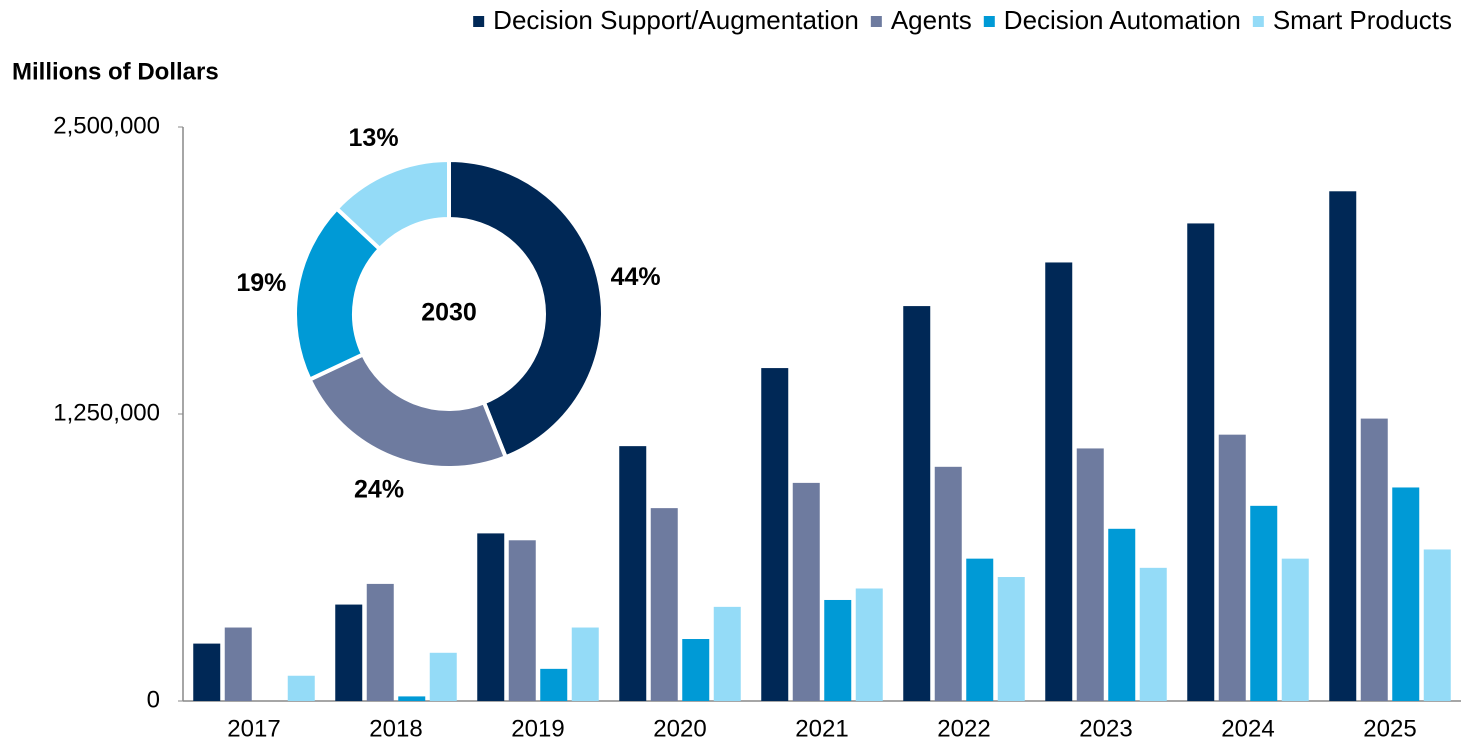 This screenshot has width=1461, height=749. Describe the element at coordinates (374, 138) in the screenshot. I see `slice-label: 13%` at that location.